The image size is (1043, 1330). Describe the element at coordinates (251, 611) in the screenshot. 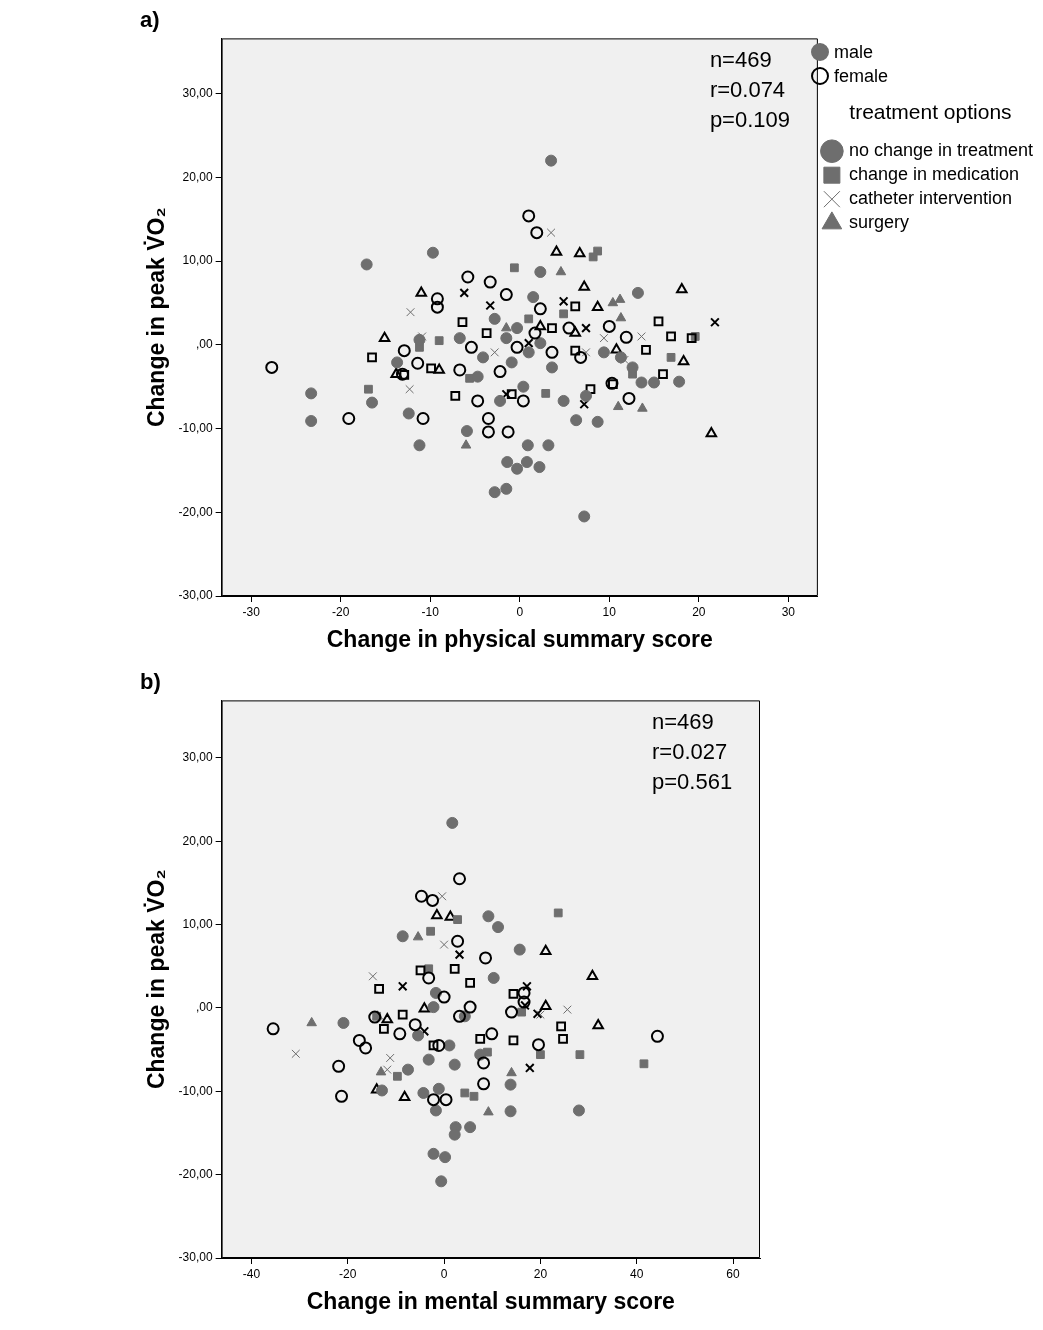

I see `x-tick-label: -30` at that location.